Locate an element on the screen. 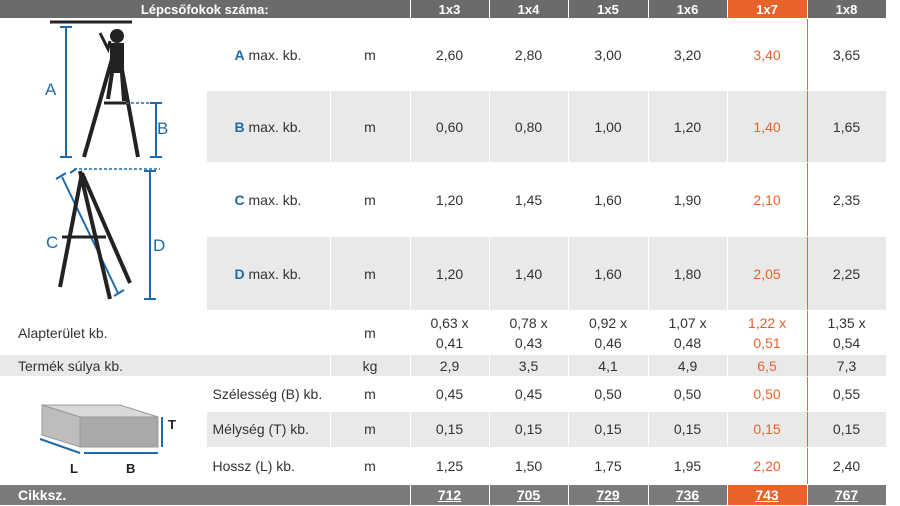 The image size is (900, 506). header-title: Lépcsőfokok száma: is located at coordinates (205, 9).